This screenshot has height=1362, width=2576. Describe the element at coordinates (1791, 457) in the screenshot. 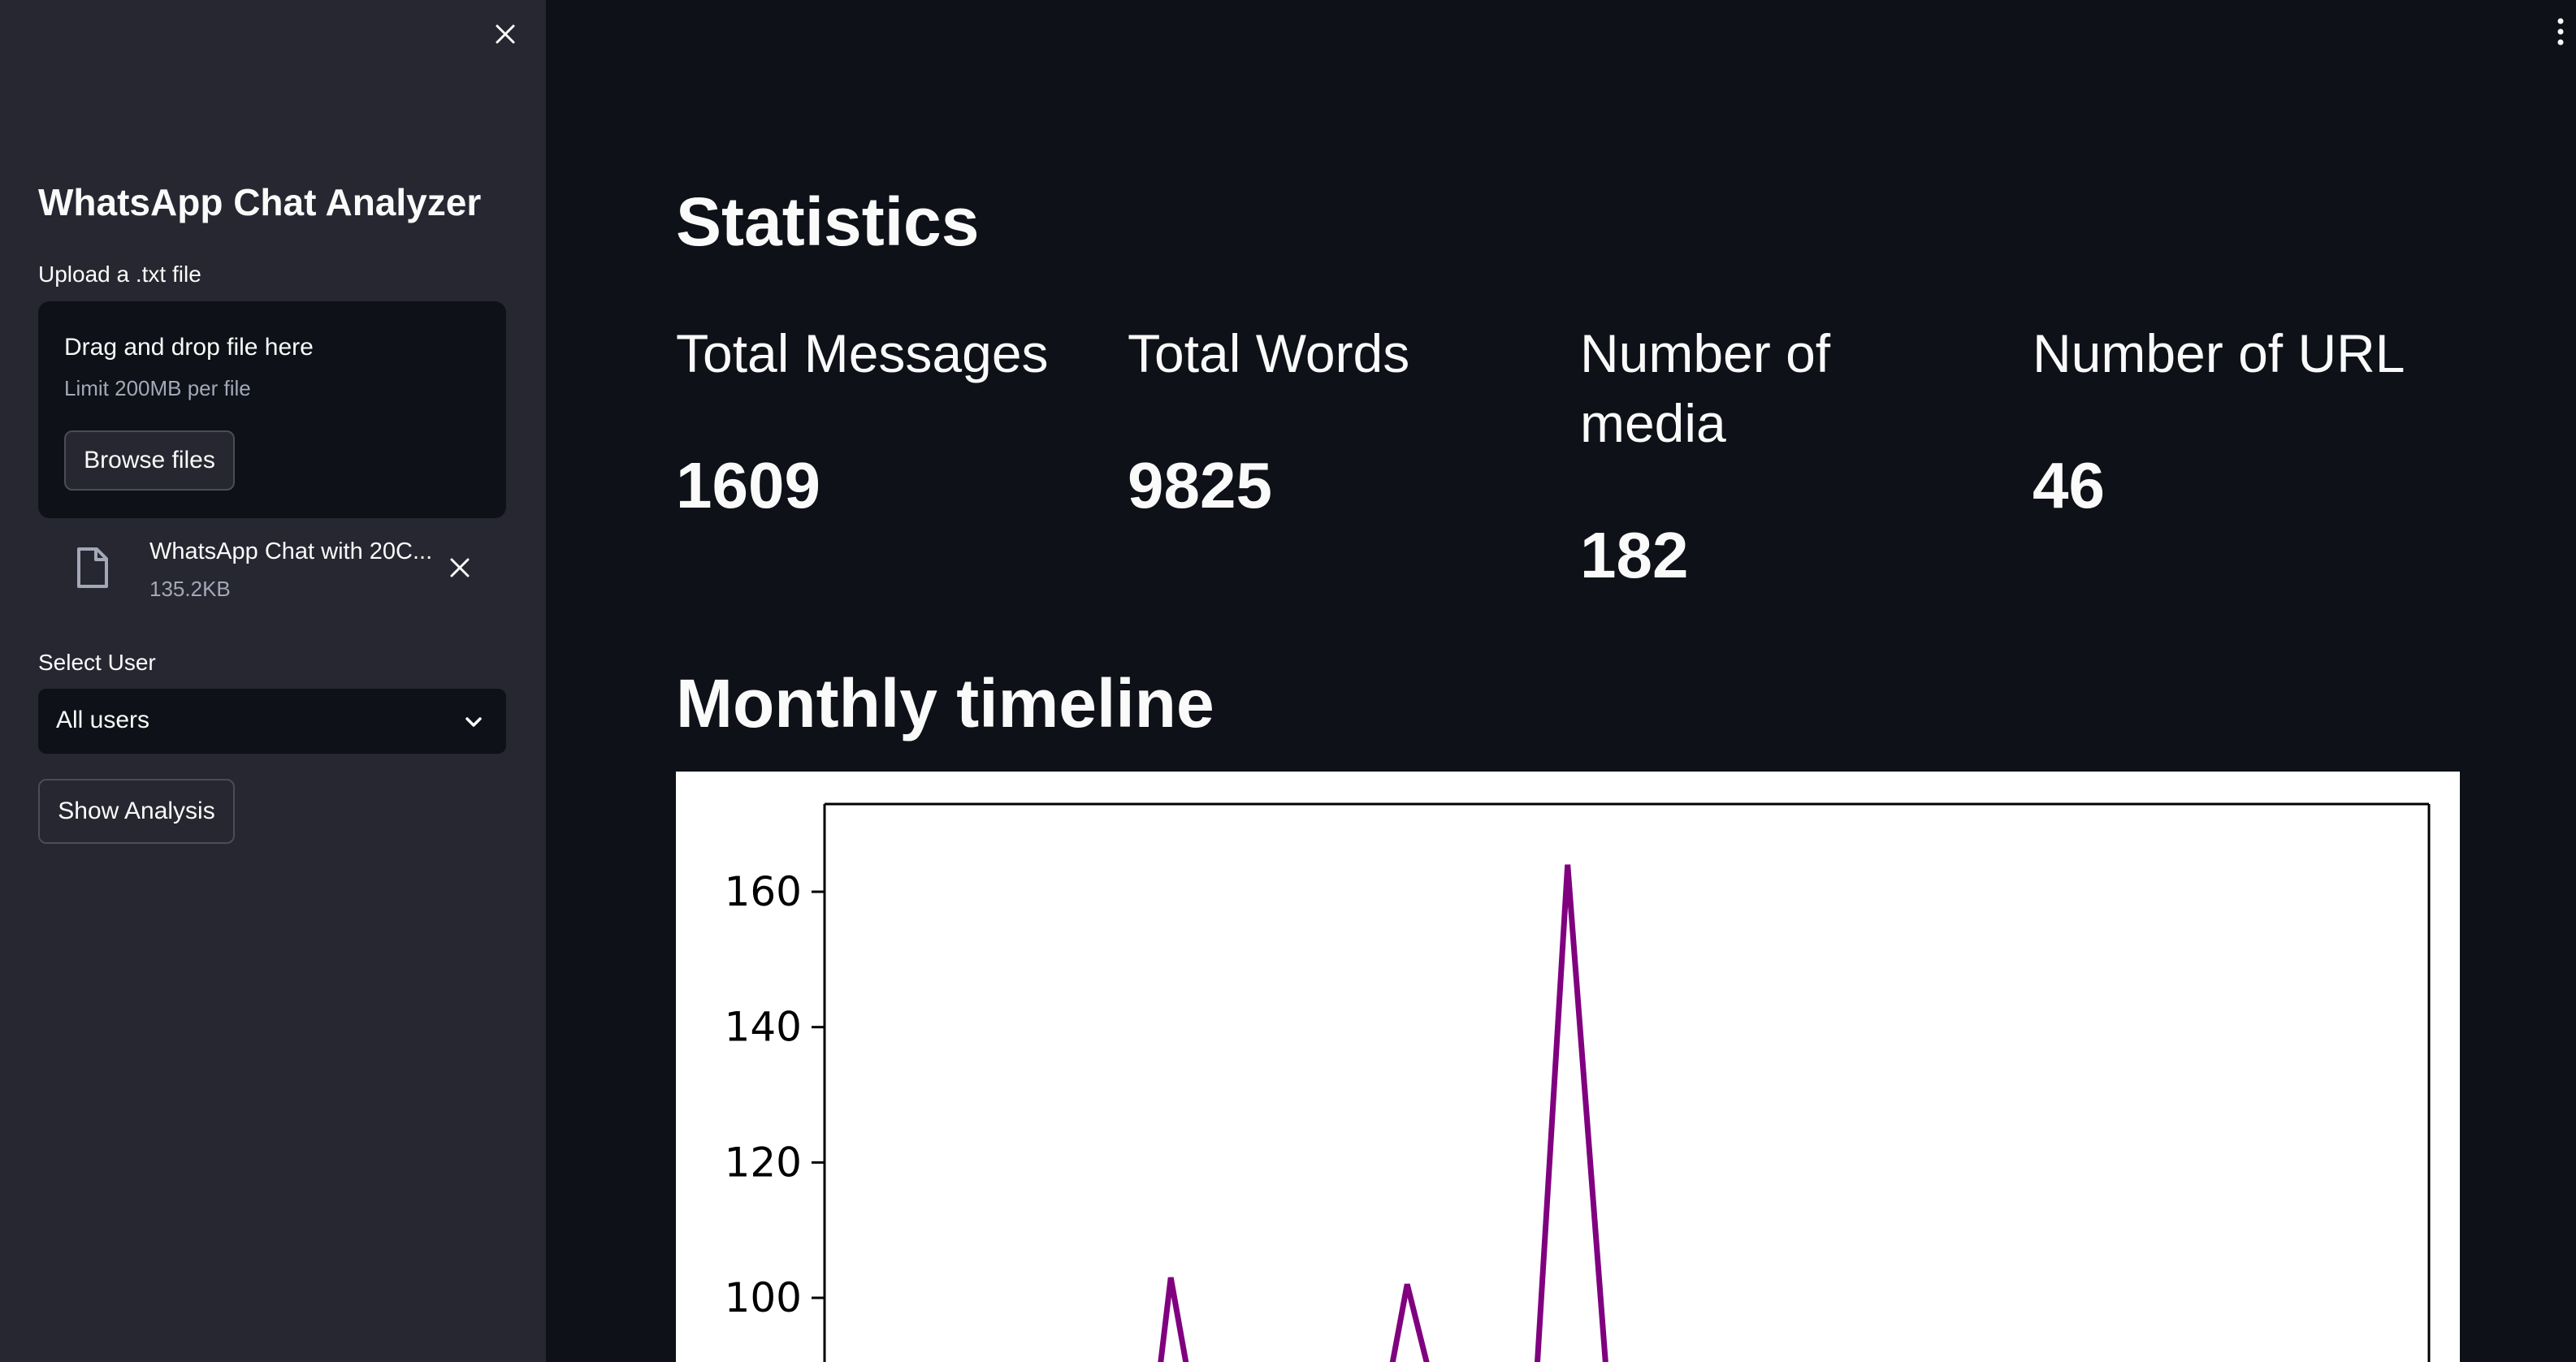

I see `metric-number-of-media: Number of media 182` at that location.